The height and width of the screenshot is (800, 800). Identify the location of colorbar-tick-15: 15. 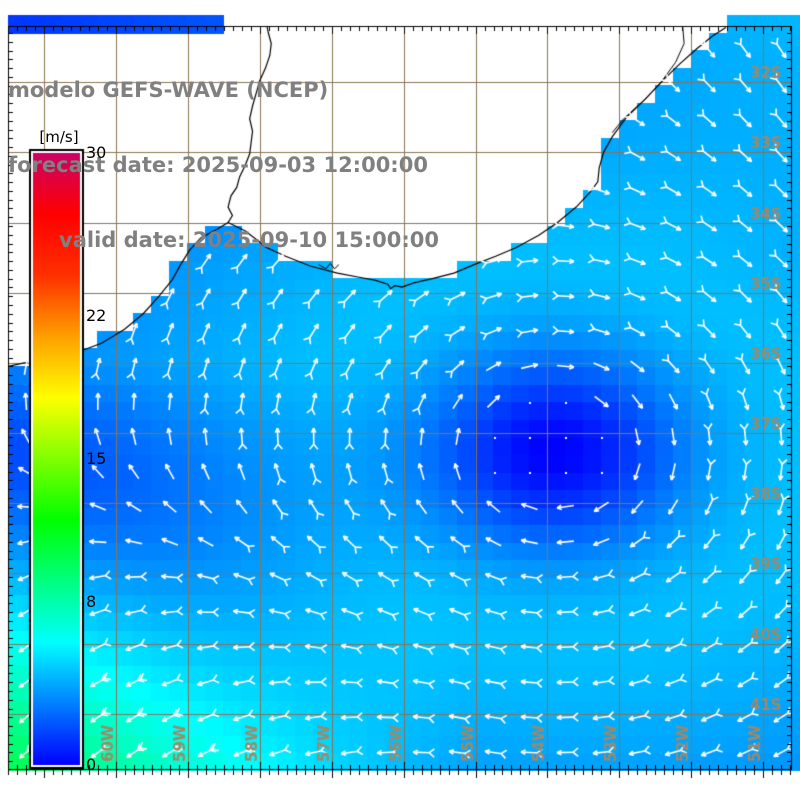
(96, 458).